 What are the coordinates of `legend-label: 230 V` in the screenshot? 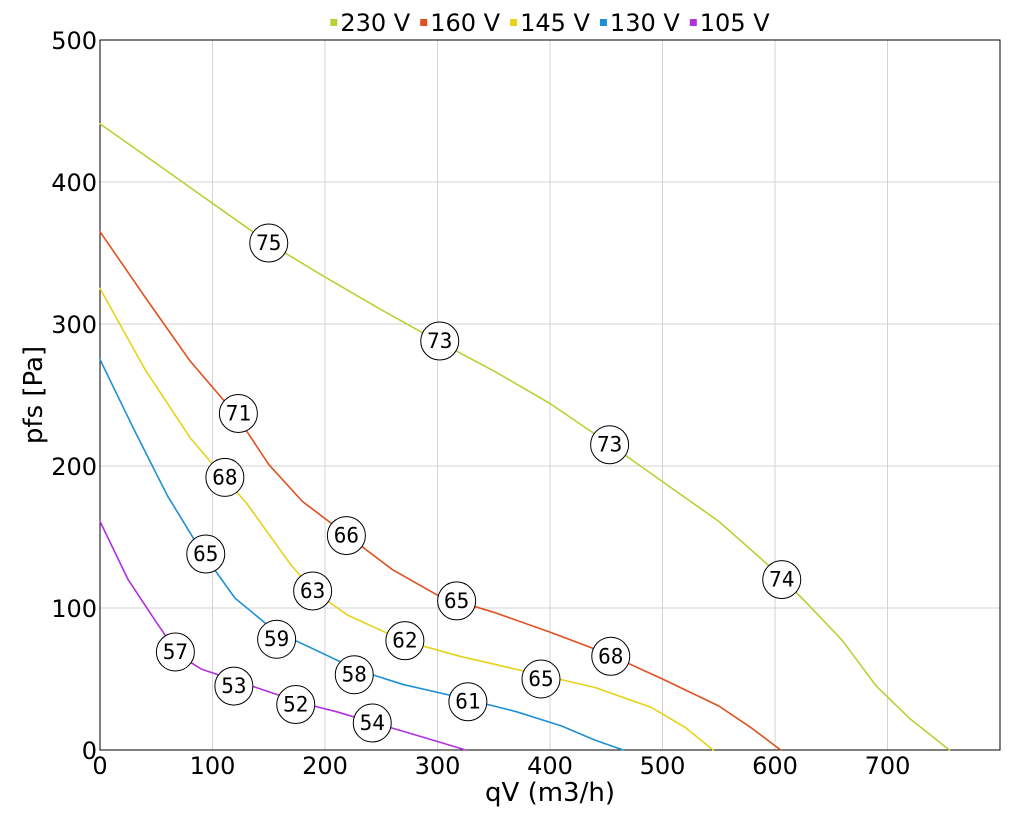 It's located at (375, 23).